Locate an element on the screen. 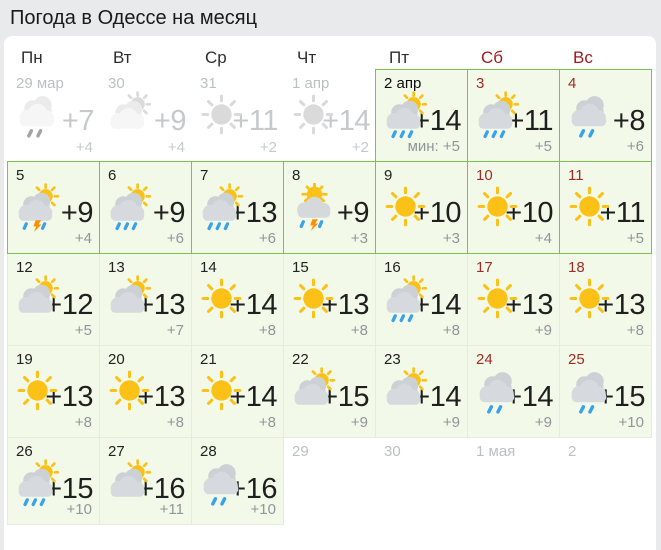  day-number: 24 is located at coordinates (484, 359).